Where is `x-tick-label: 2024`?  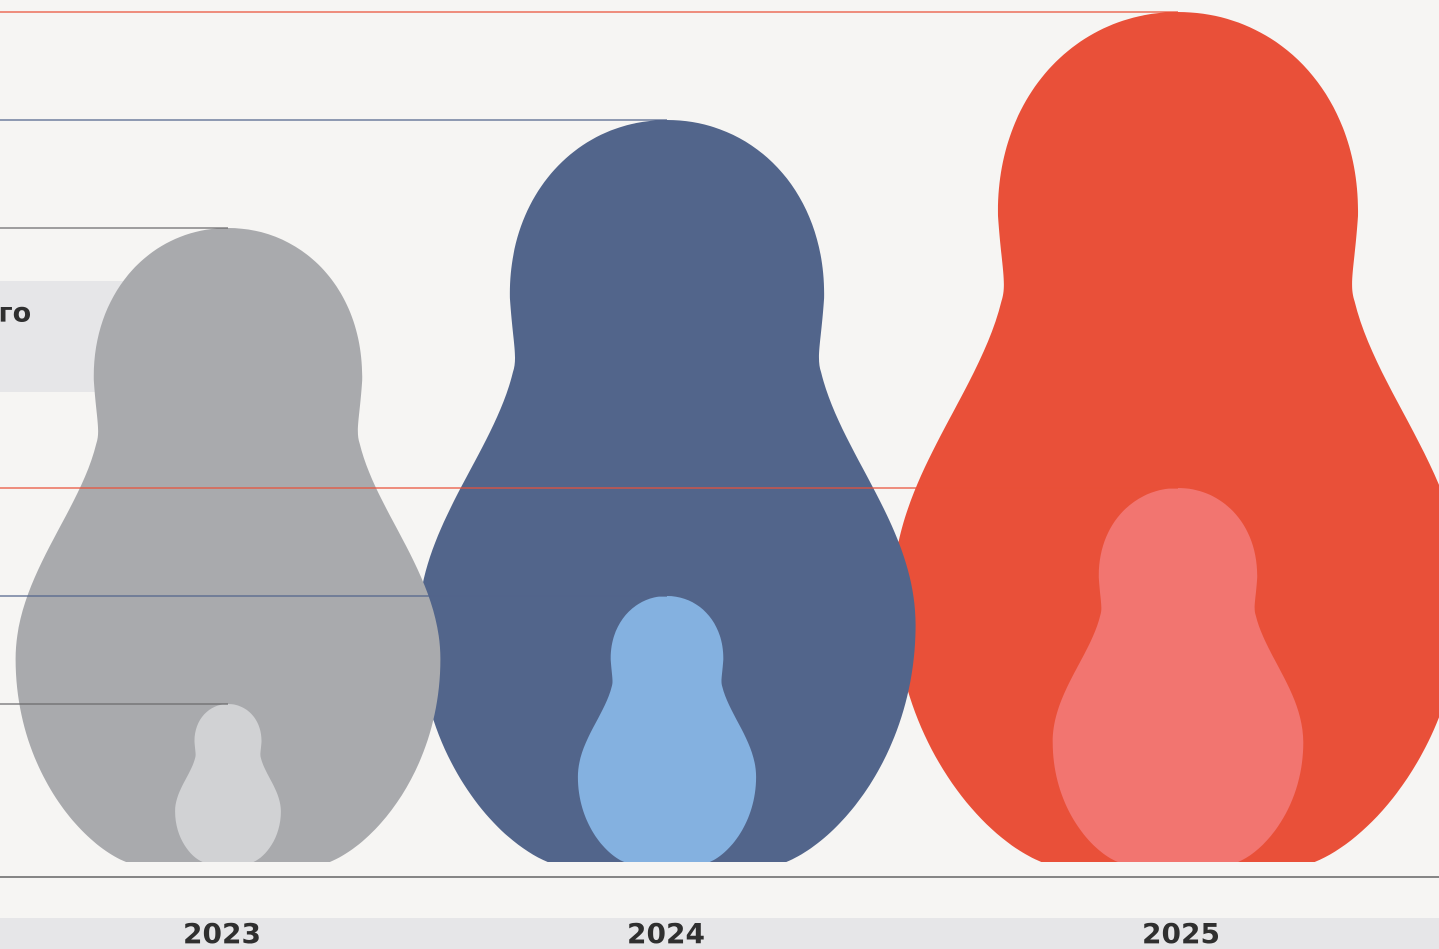 x-tick-label: 2024 is located at coordinates (666, 933).